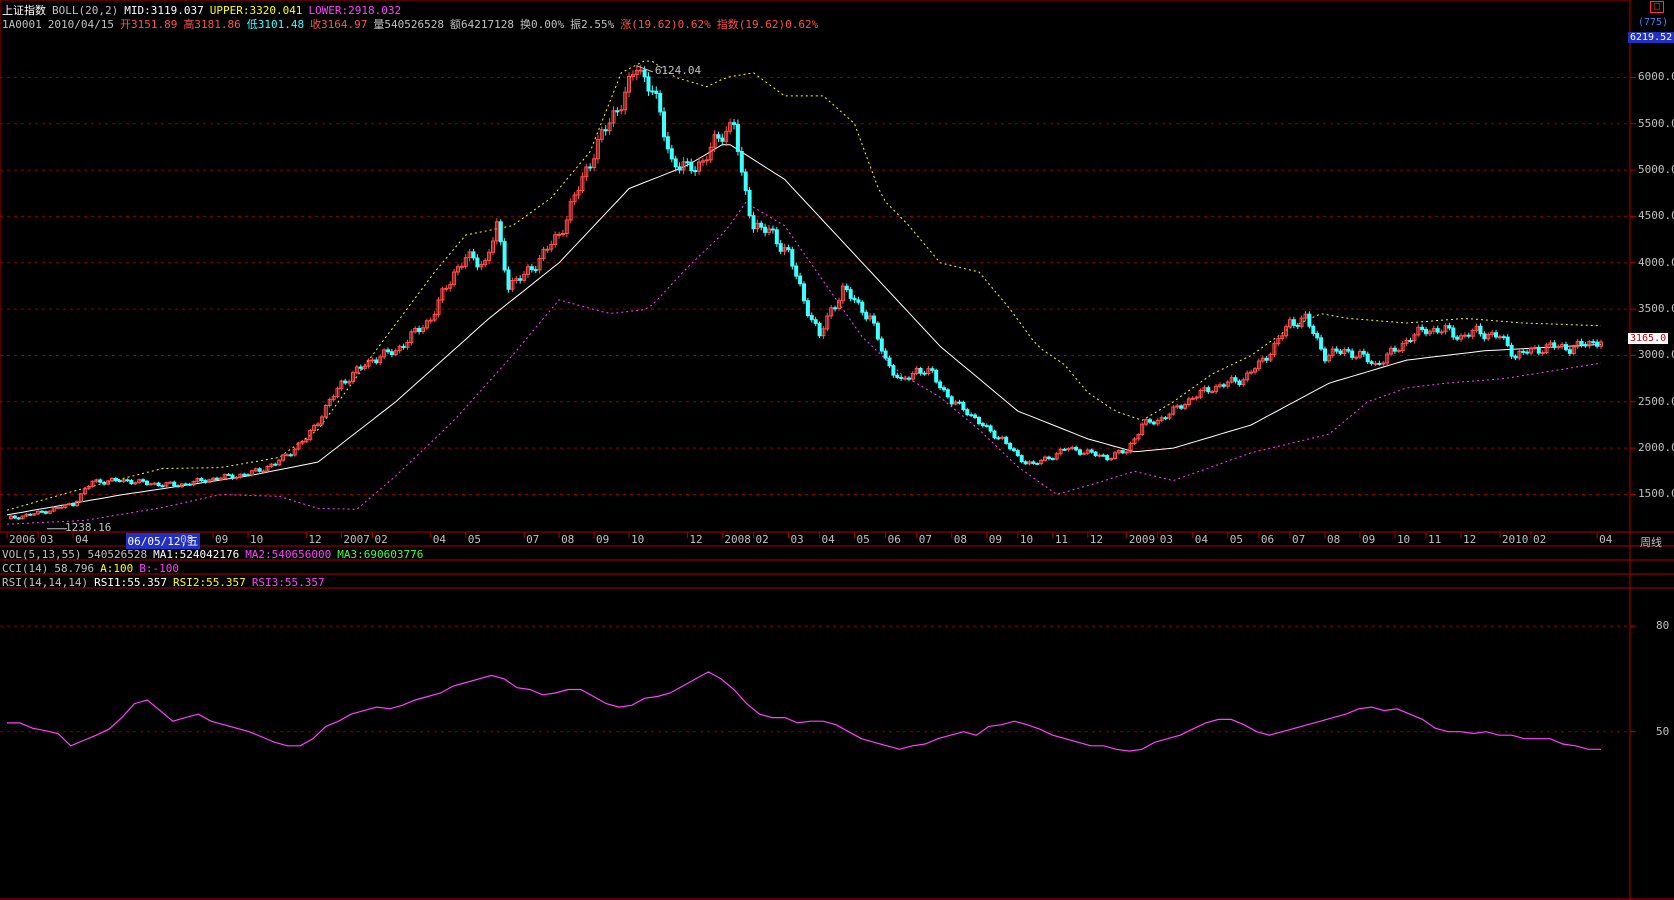  Describe the element at coordinates (356, 539) in the screenshot. I see `date-tick-label: 2007` at that location.